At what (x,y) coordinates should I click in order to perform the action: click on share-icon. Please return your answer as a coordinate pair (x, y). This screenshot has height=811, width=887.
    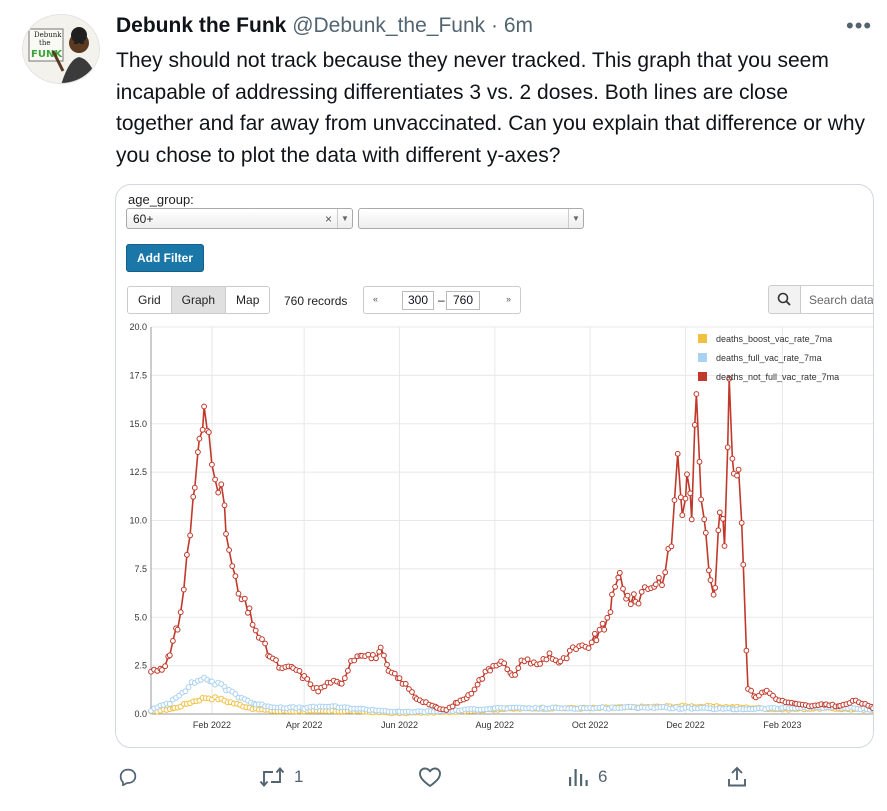
    Looking at the image, I should click on (737, 776).